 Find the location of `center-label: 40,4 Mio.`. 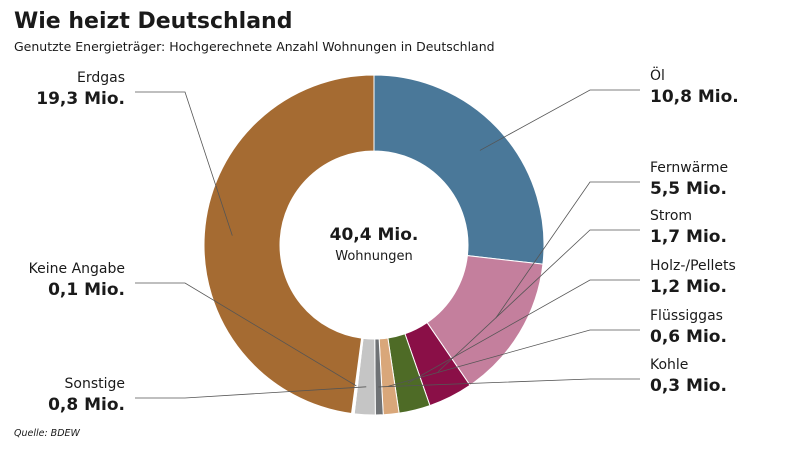

center-label: 40,4 Mio. is located at coordinates (374, 235).